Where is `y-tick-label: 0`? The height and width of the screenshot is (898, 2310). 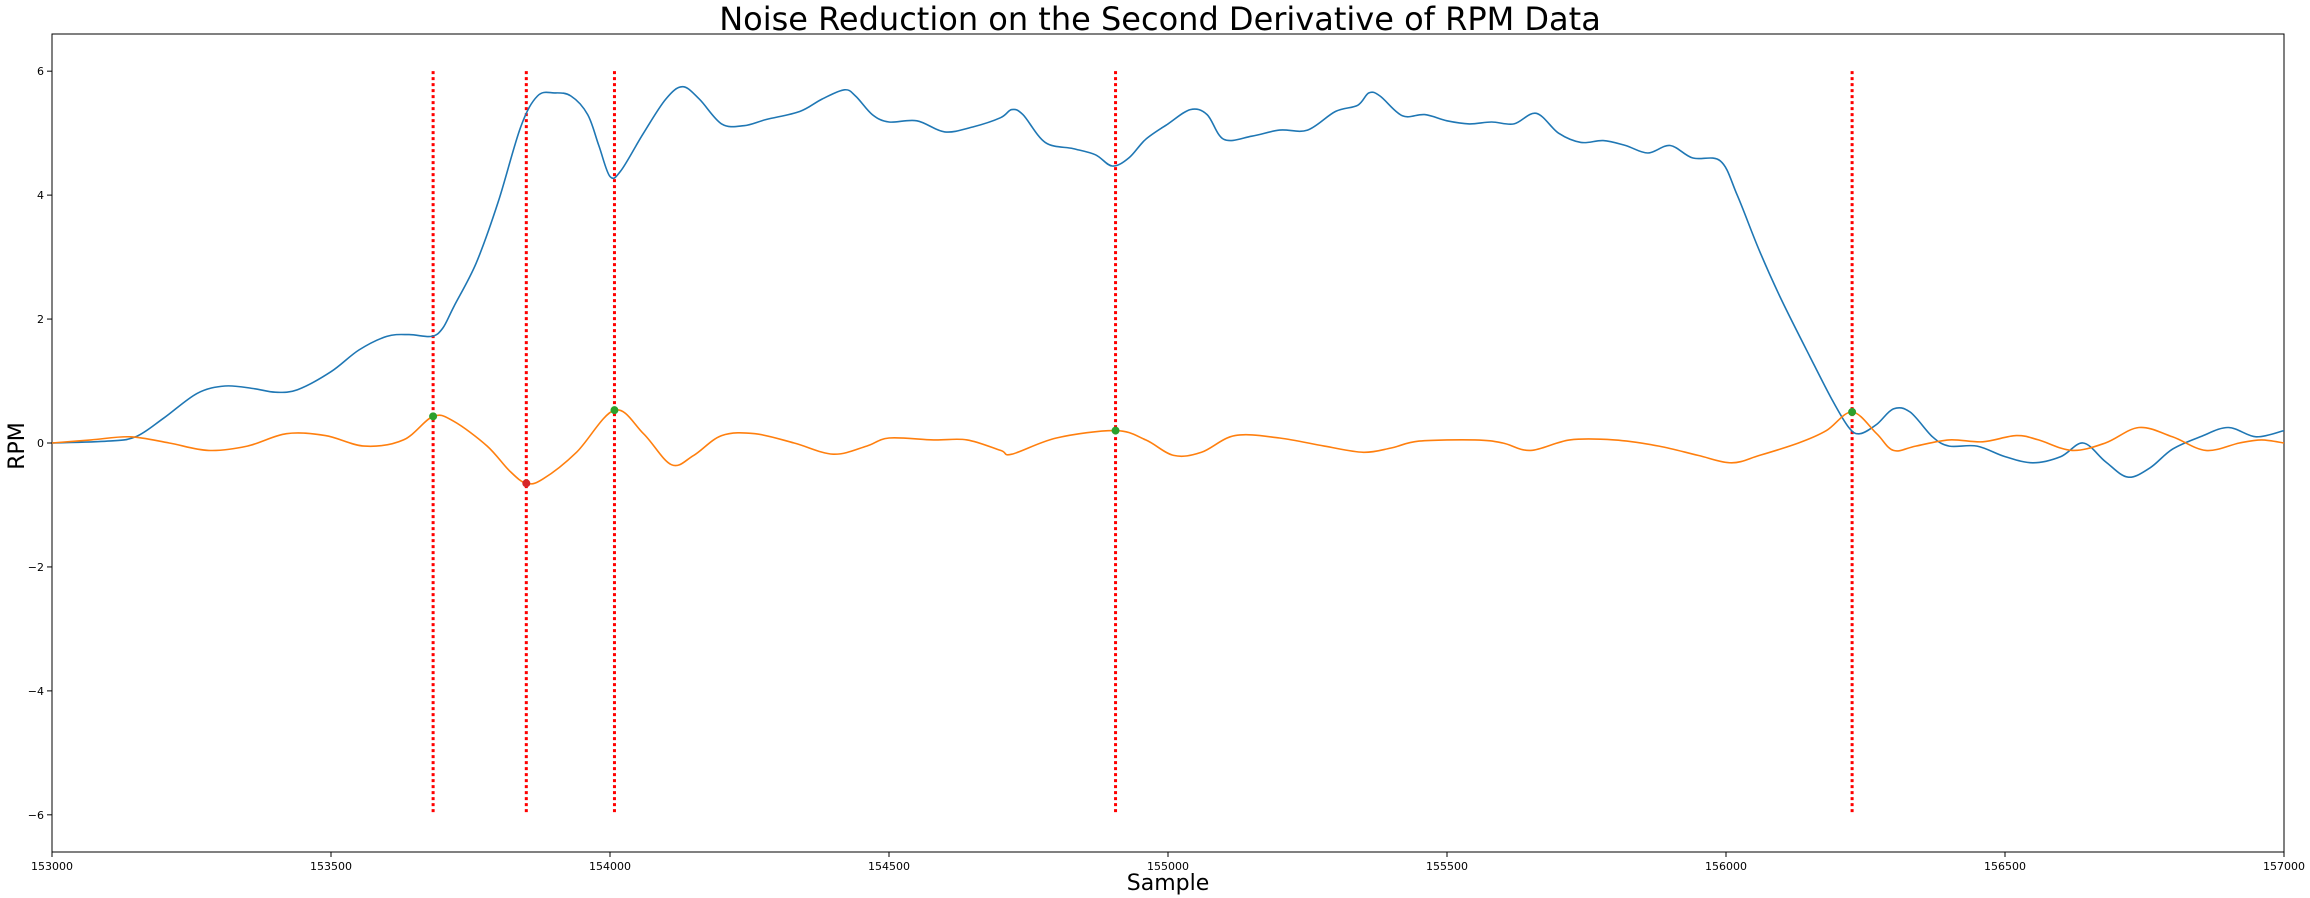
y-tick-label: 0 is located at coordinates (40, 443).